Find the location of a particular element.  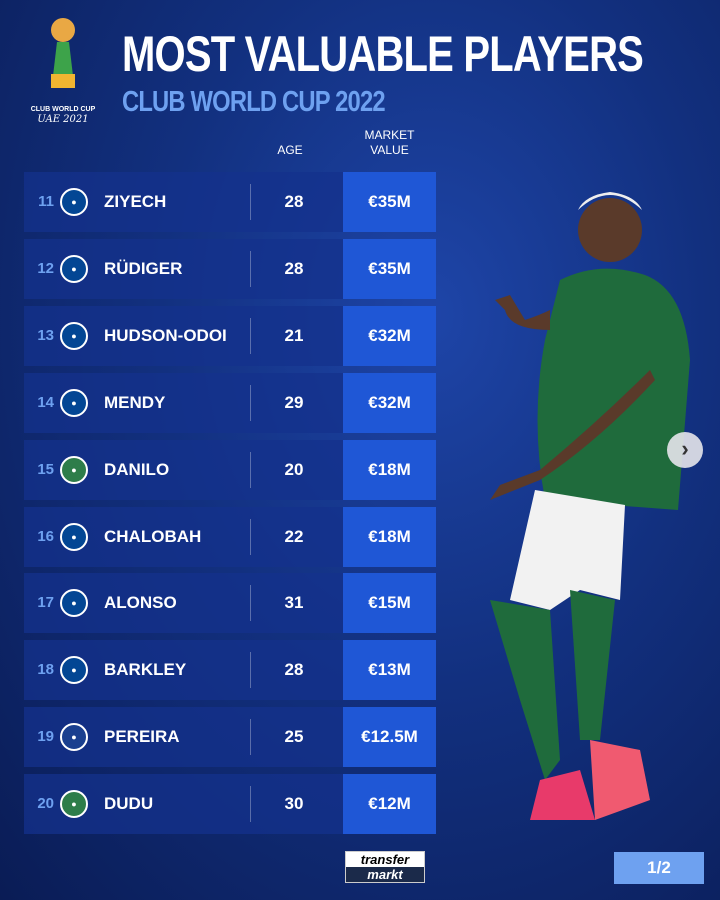

table-row: 20 ● DUDU 30 €12M is located at coordinates (230, 804).